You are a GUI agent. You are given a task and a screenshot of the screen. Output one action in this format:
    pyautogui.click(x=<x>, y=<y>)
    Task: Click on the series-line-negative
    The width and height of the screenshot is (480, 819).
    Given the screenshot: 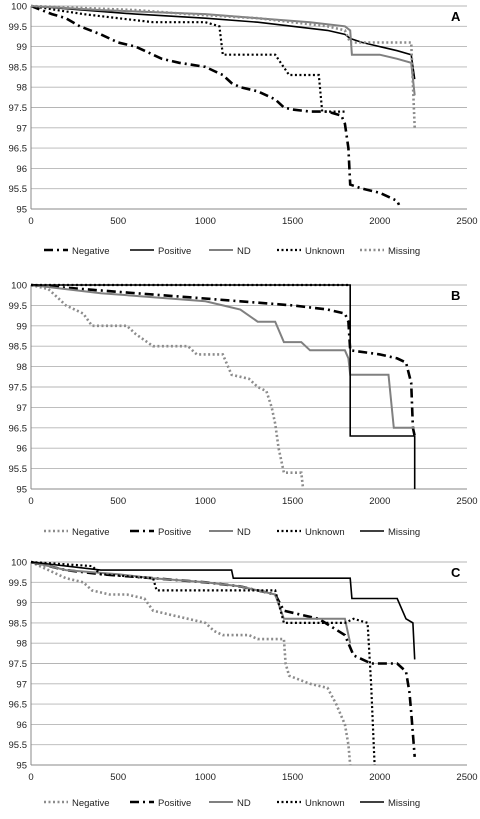 What is the action you would take?
    pyautogui.click(x=168, y=386)
    